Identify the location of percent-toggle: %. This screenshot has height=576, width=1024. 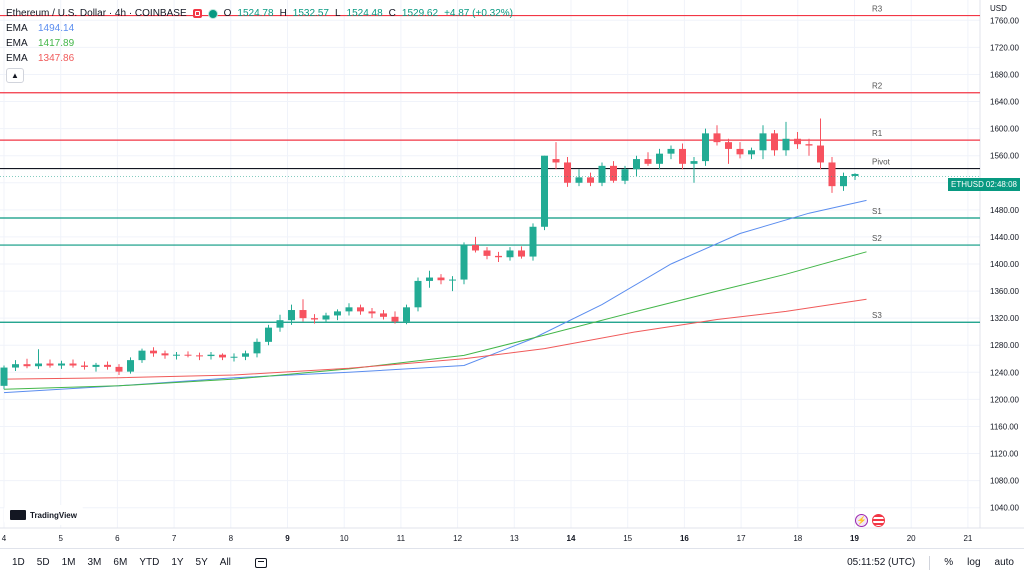
(949, 562).